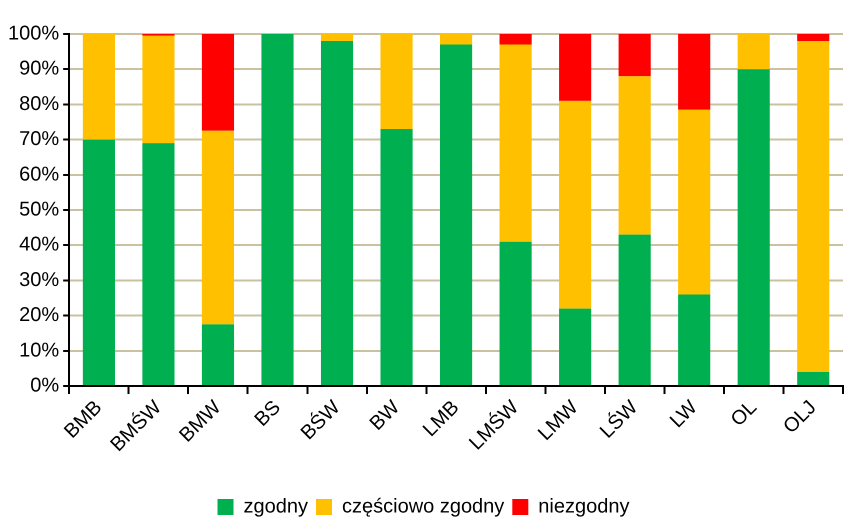 The width and height of the screenshot is (857, 527). I want to click on y-tick-label: 100%, so click(34, 33).